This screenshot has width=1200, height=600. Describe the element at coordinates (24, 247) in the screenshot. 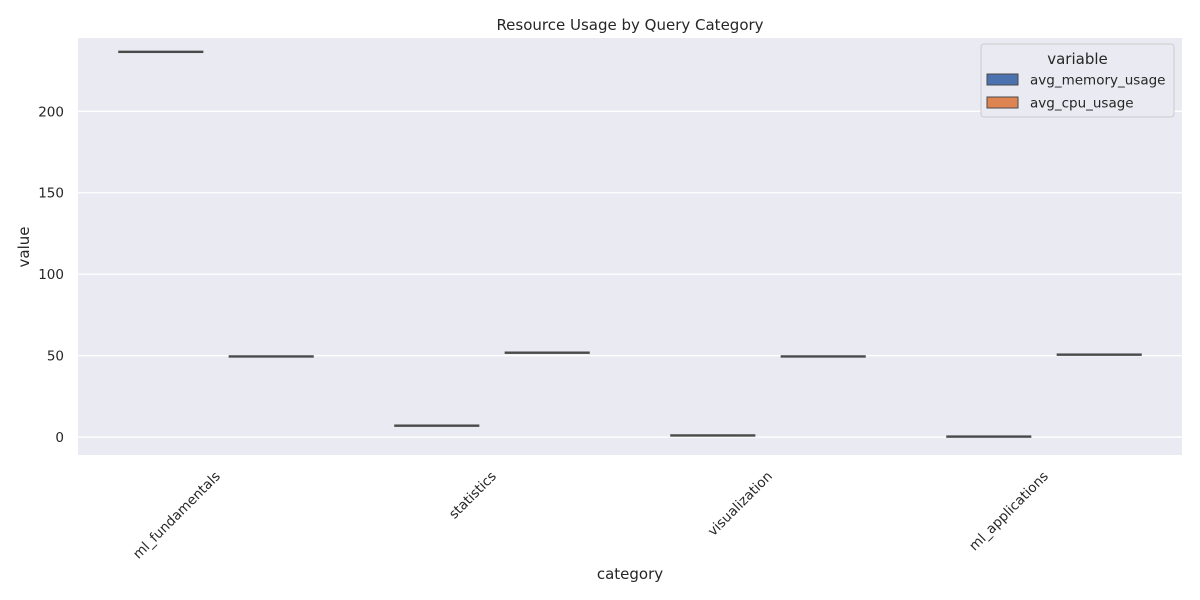

I see `y-axis-label: value` at that location.